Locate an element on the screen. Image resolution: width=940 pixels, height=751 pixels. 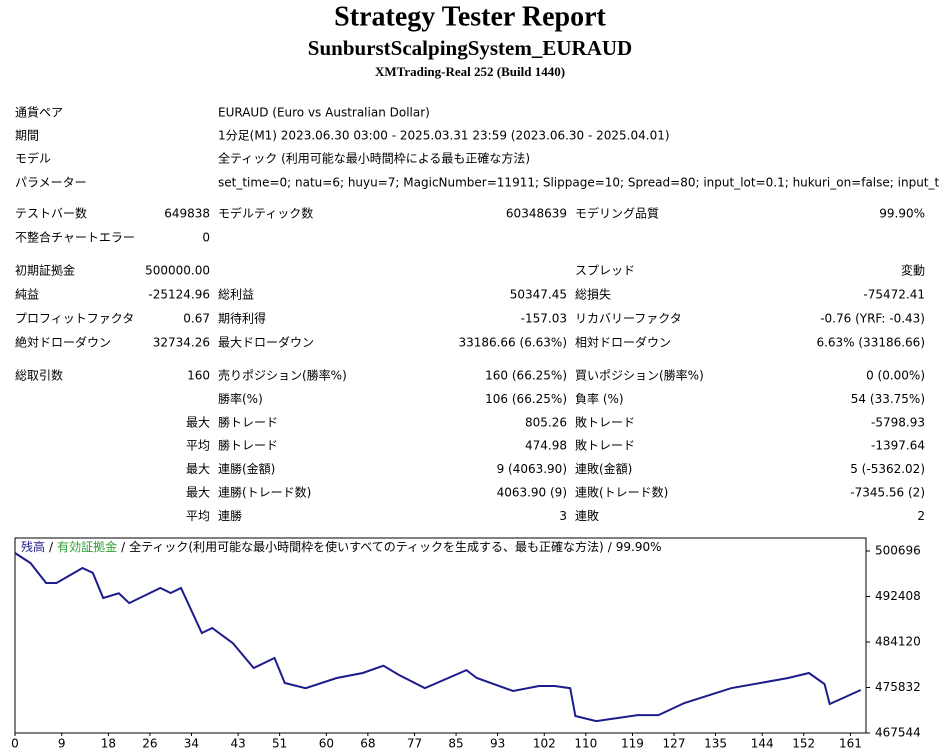
stat-value: 6.63% (33186.66) is located at coordinates (870, 343).